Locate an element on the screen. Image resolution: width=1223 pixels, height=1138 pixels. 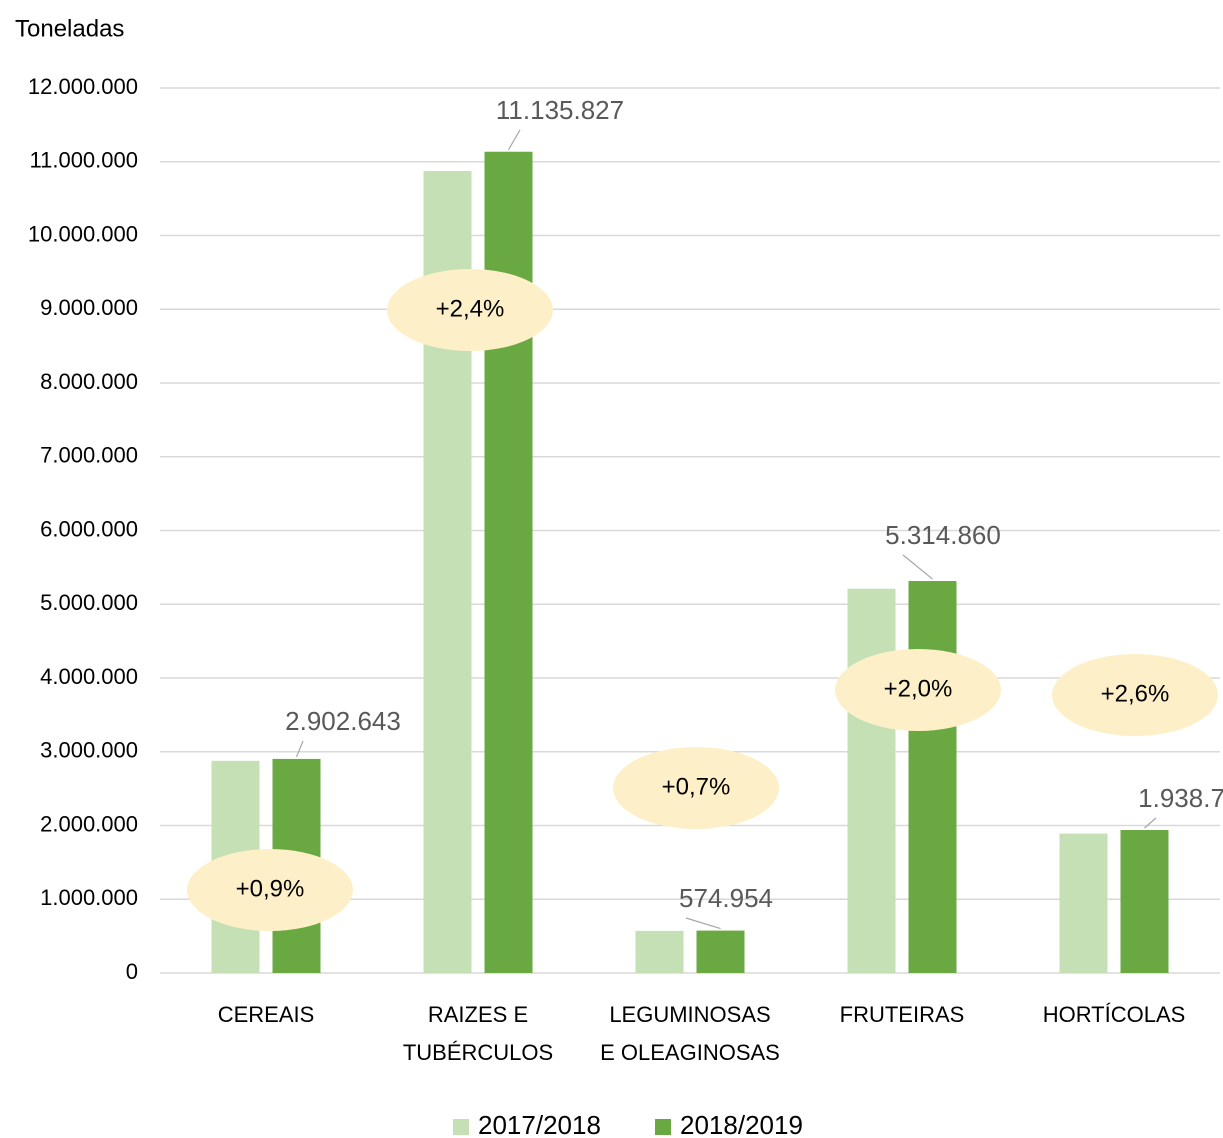
annotation: +0,9% is located at coordinates (270, 888).